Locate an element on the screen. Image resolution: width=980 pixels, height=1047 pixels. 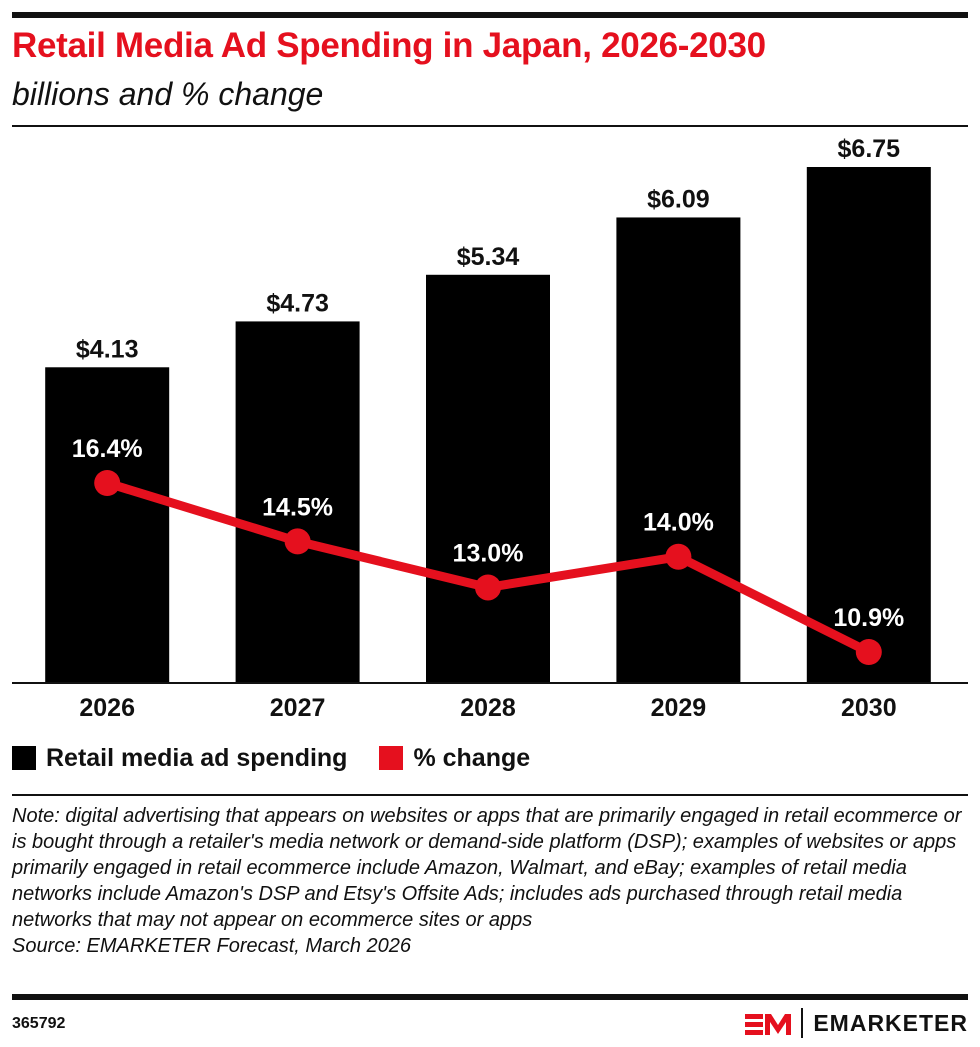
brand: EMARKETER is located at coordinates (856, 1023).